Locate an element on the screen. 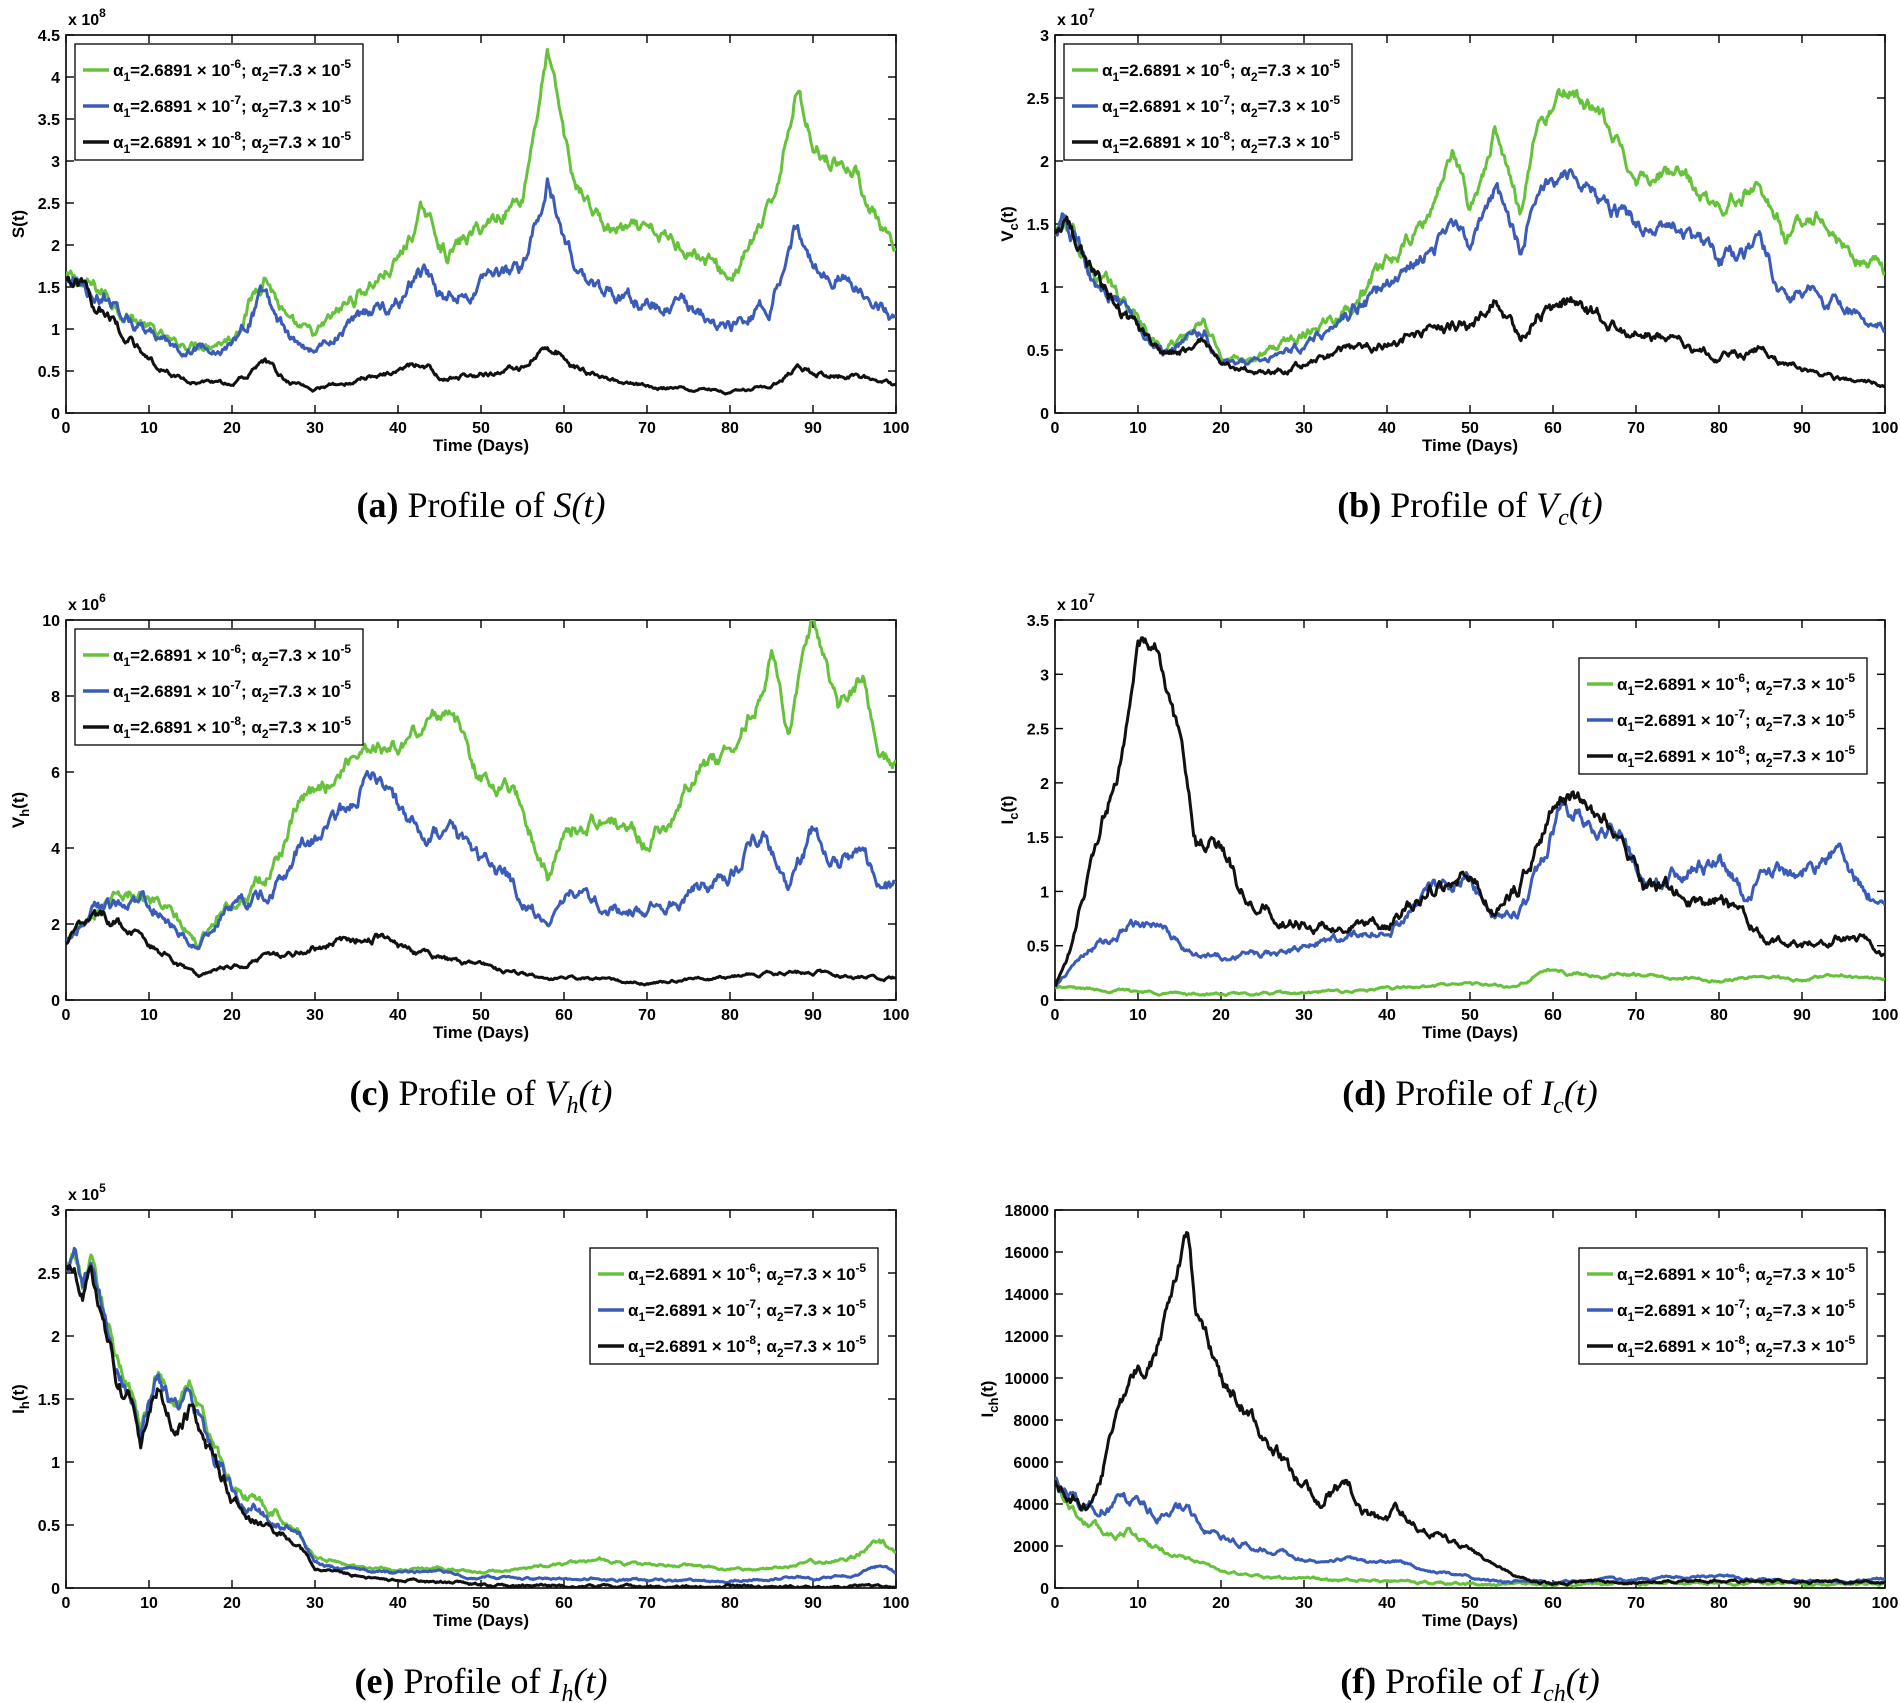 The image size is (1900, 1703). caption-arg: (t) is located at coordinates (1586, 505).